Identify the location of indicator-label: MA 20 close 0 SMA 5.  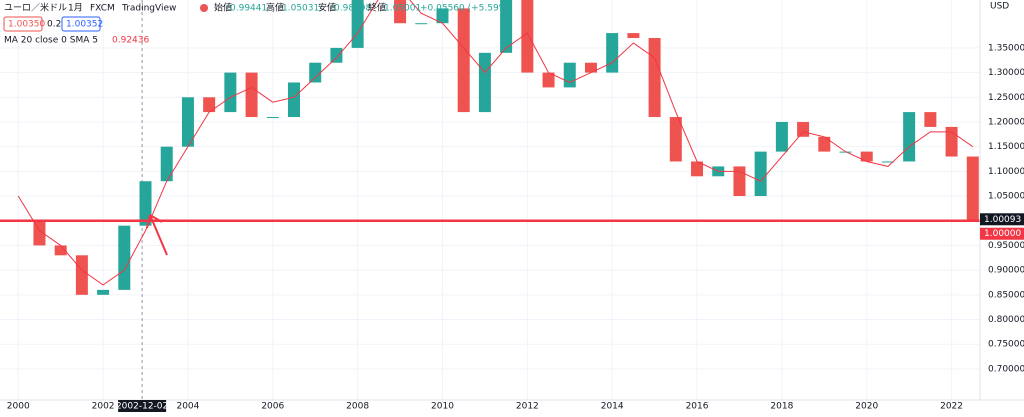
(51, 41).